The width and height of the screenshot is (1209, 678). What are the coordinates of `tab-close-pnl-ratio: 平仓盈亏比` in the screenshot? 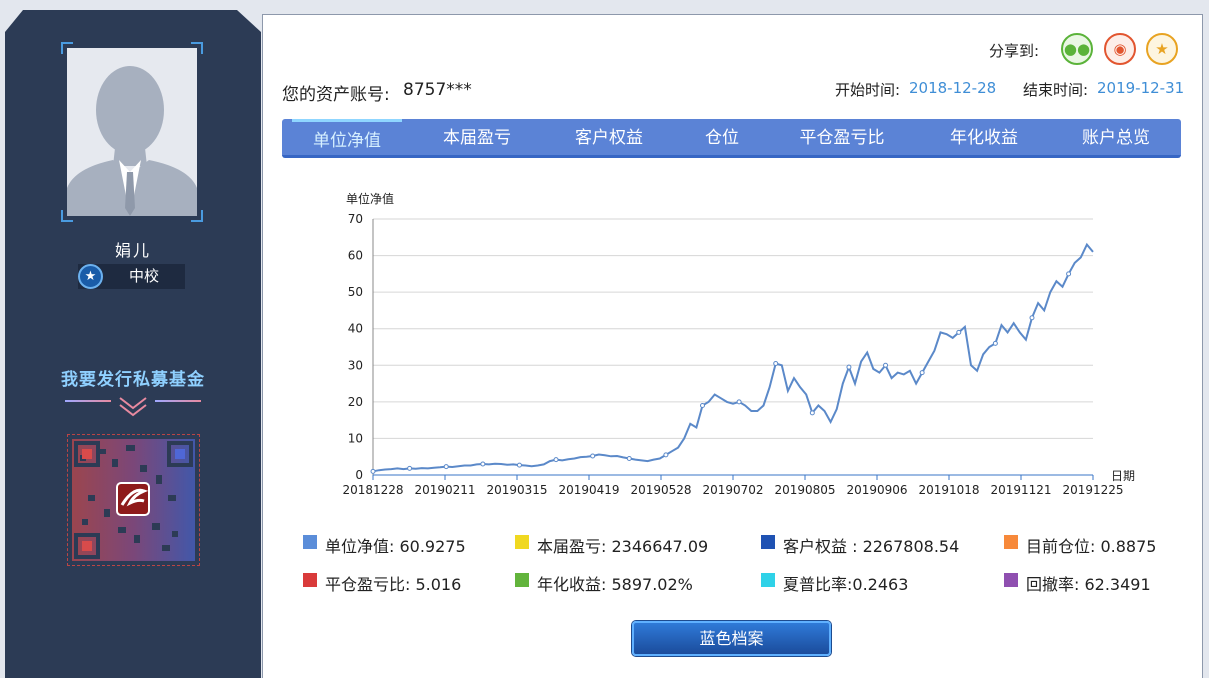 It's located at (842, 138).